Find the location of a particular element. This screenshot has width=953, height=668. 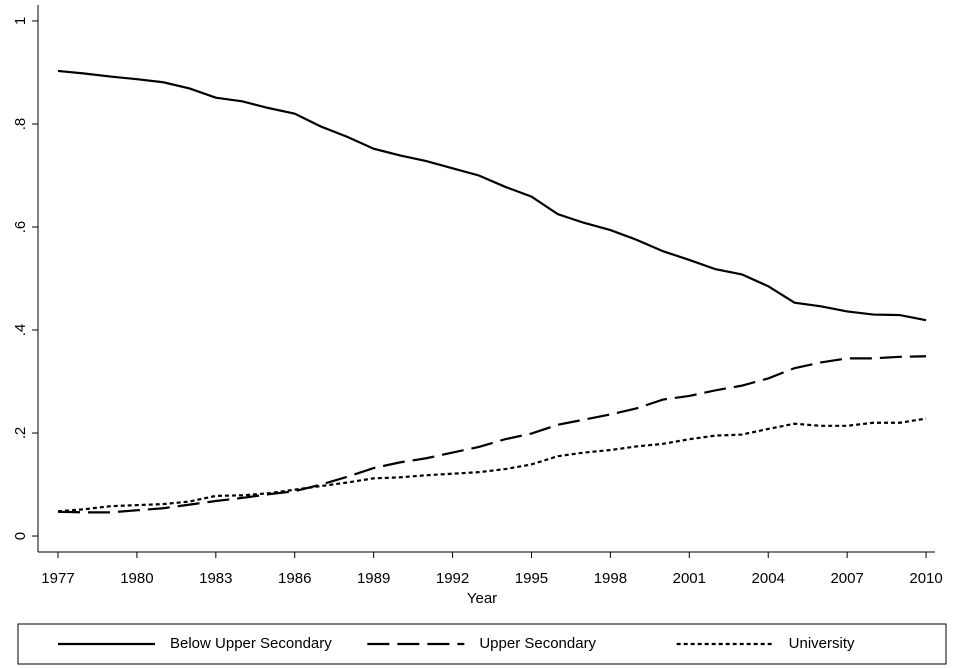

y-tick-label: 1 is located at coordinates (20, 21).